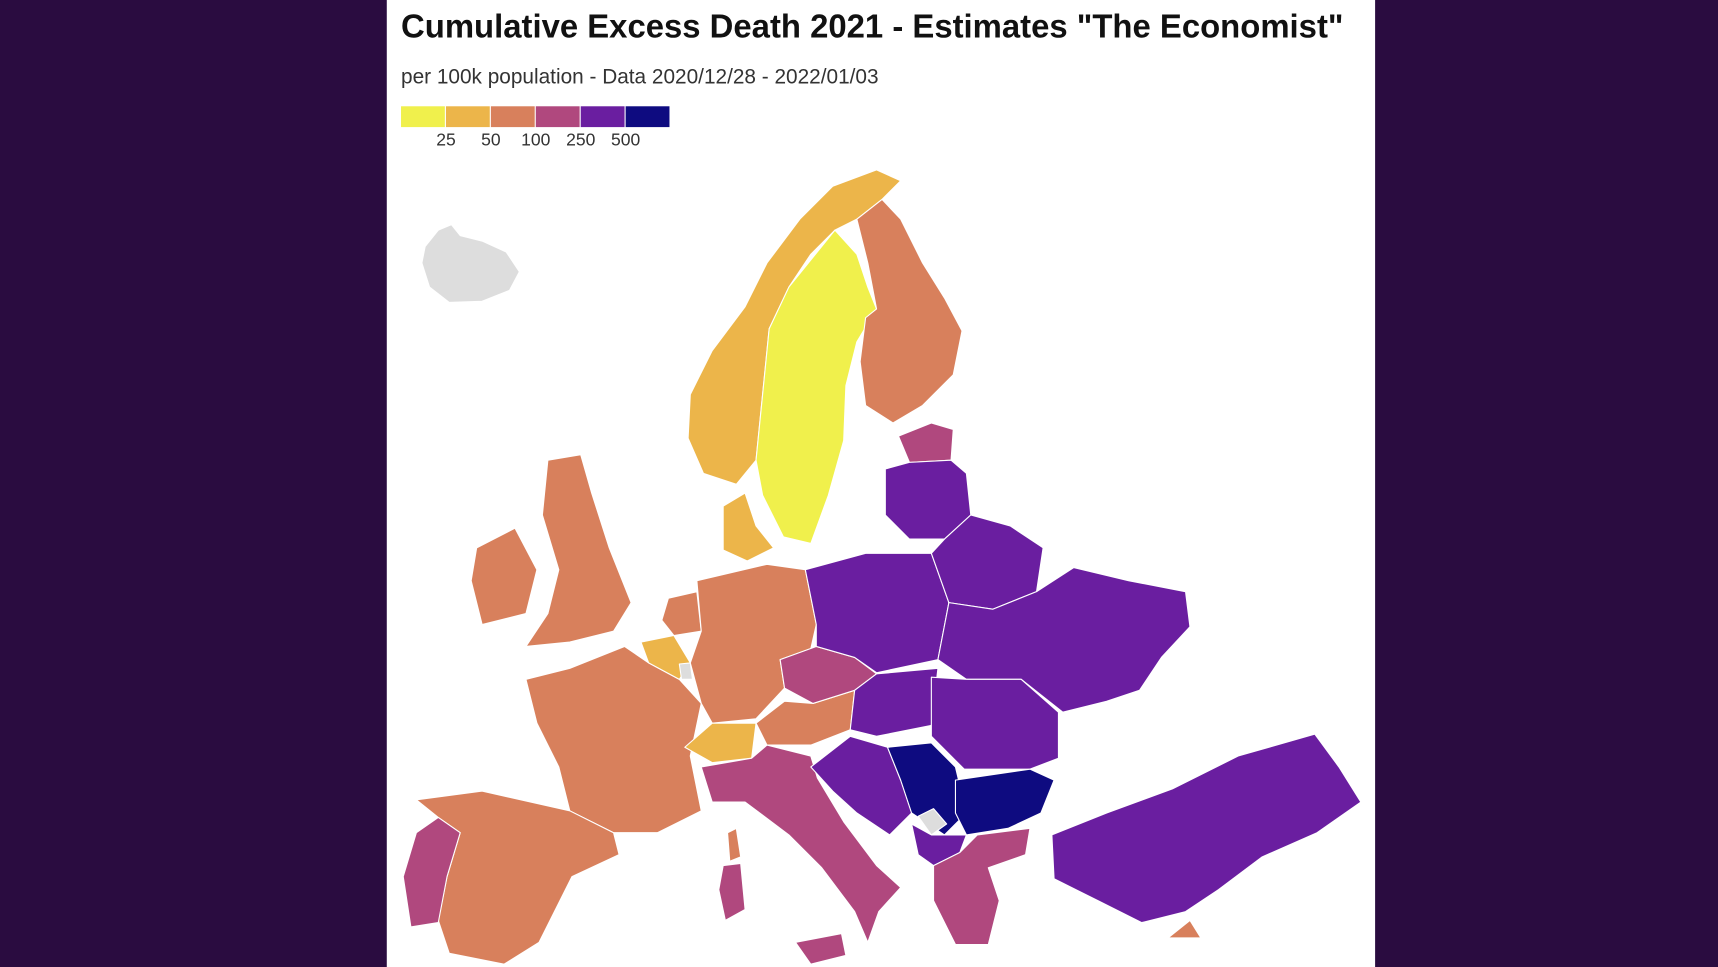  I want to click on legend-label: 500, so click(625, 140).